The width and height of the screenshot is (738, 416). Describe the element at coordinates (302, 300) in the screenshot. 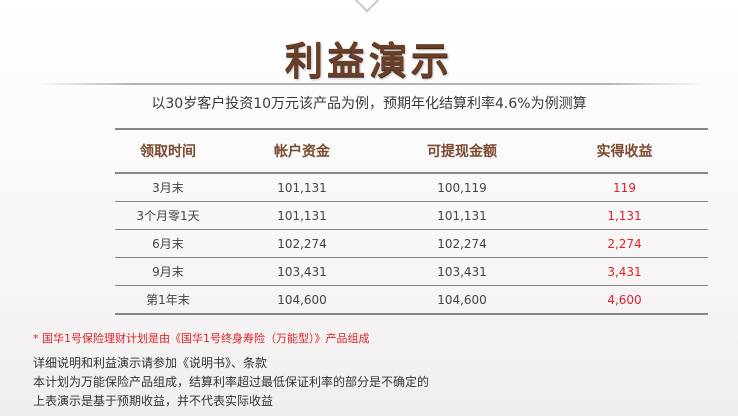

I see `cell-account-funds: 104,600` at that location.